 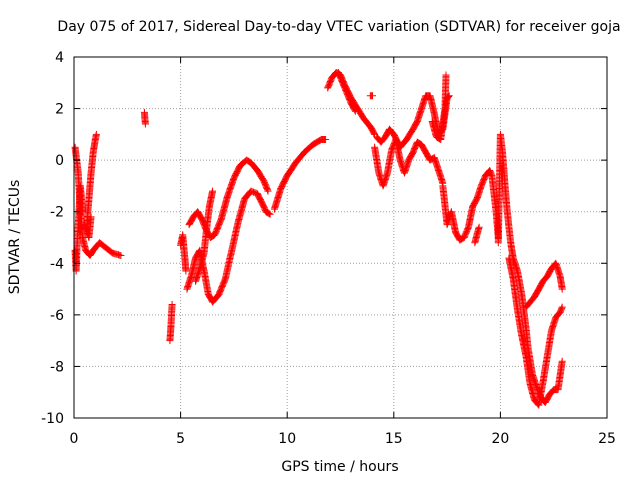 I want to click on x-tick-label: 20, so click(x=500, y=439).